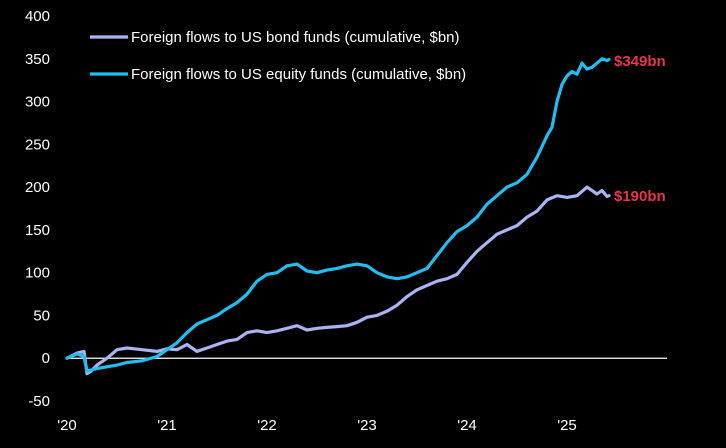 The height and width of the screenshot is (448, 726). What do you see at coordinates (37, 102) in the screenshot?
I see `y-tick-label: 300` at bounding box center [37, 102].